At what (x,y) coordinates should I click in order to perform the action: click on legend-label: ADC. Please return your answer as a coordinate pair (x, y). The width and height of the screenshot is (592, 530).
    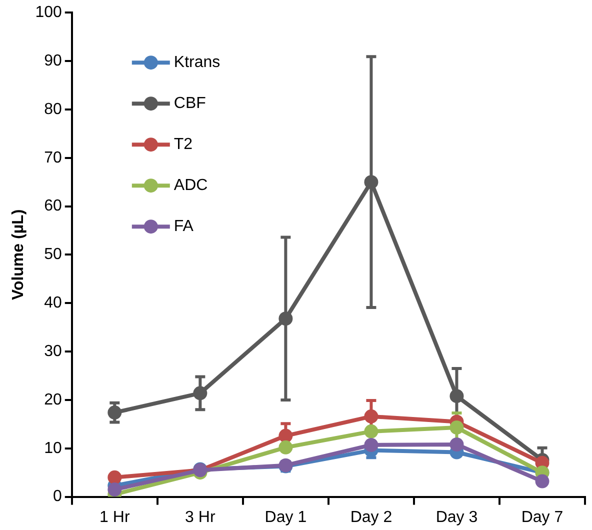
    Looking at the image, I should click on (191, 185).